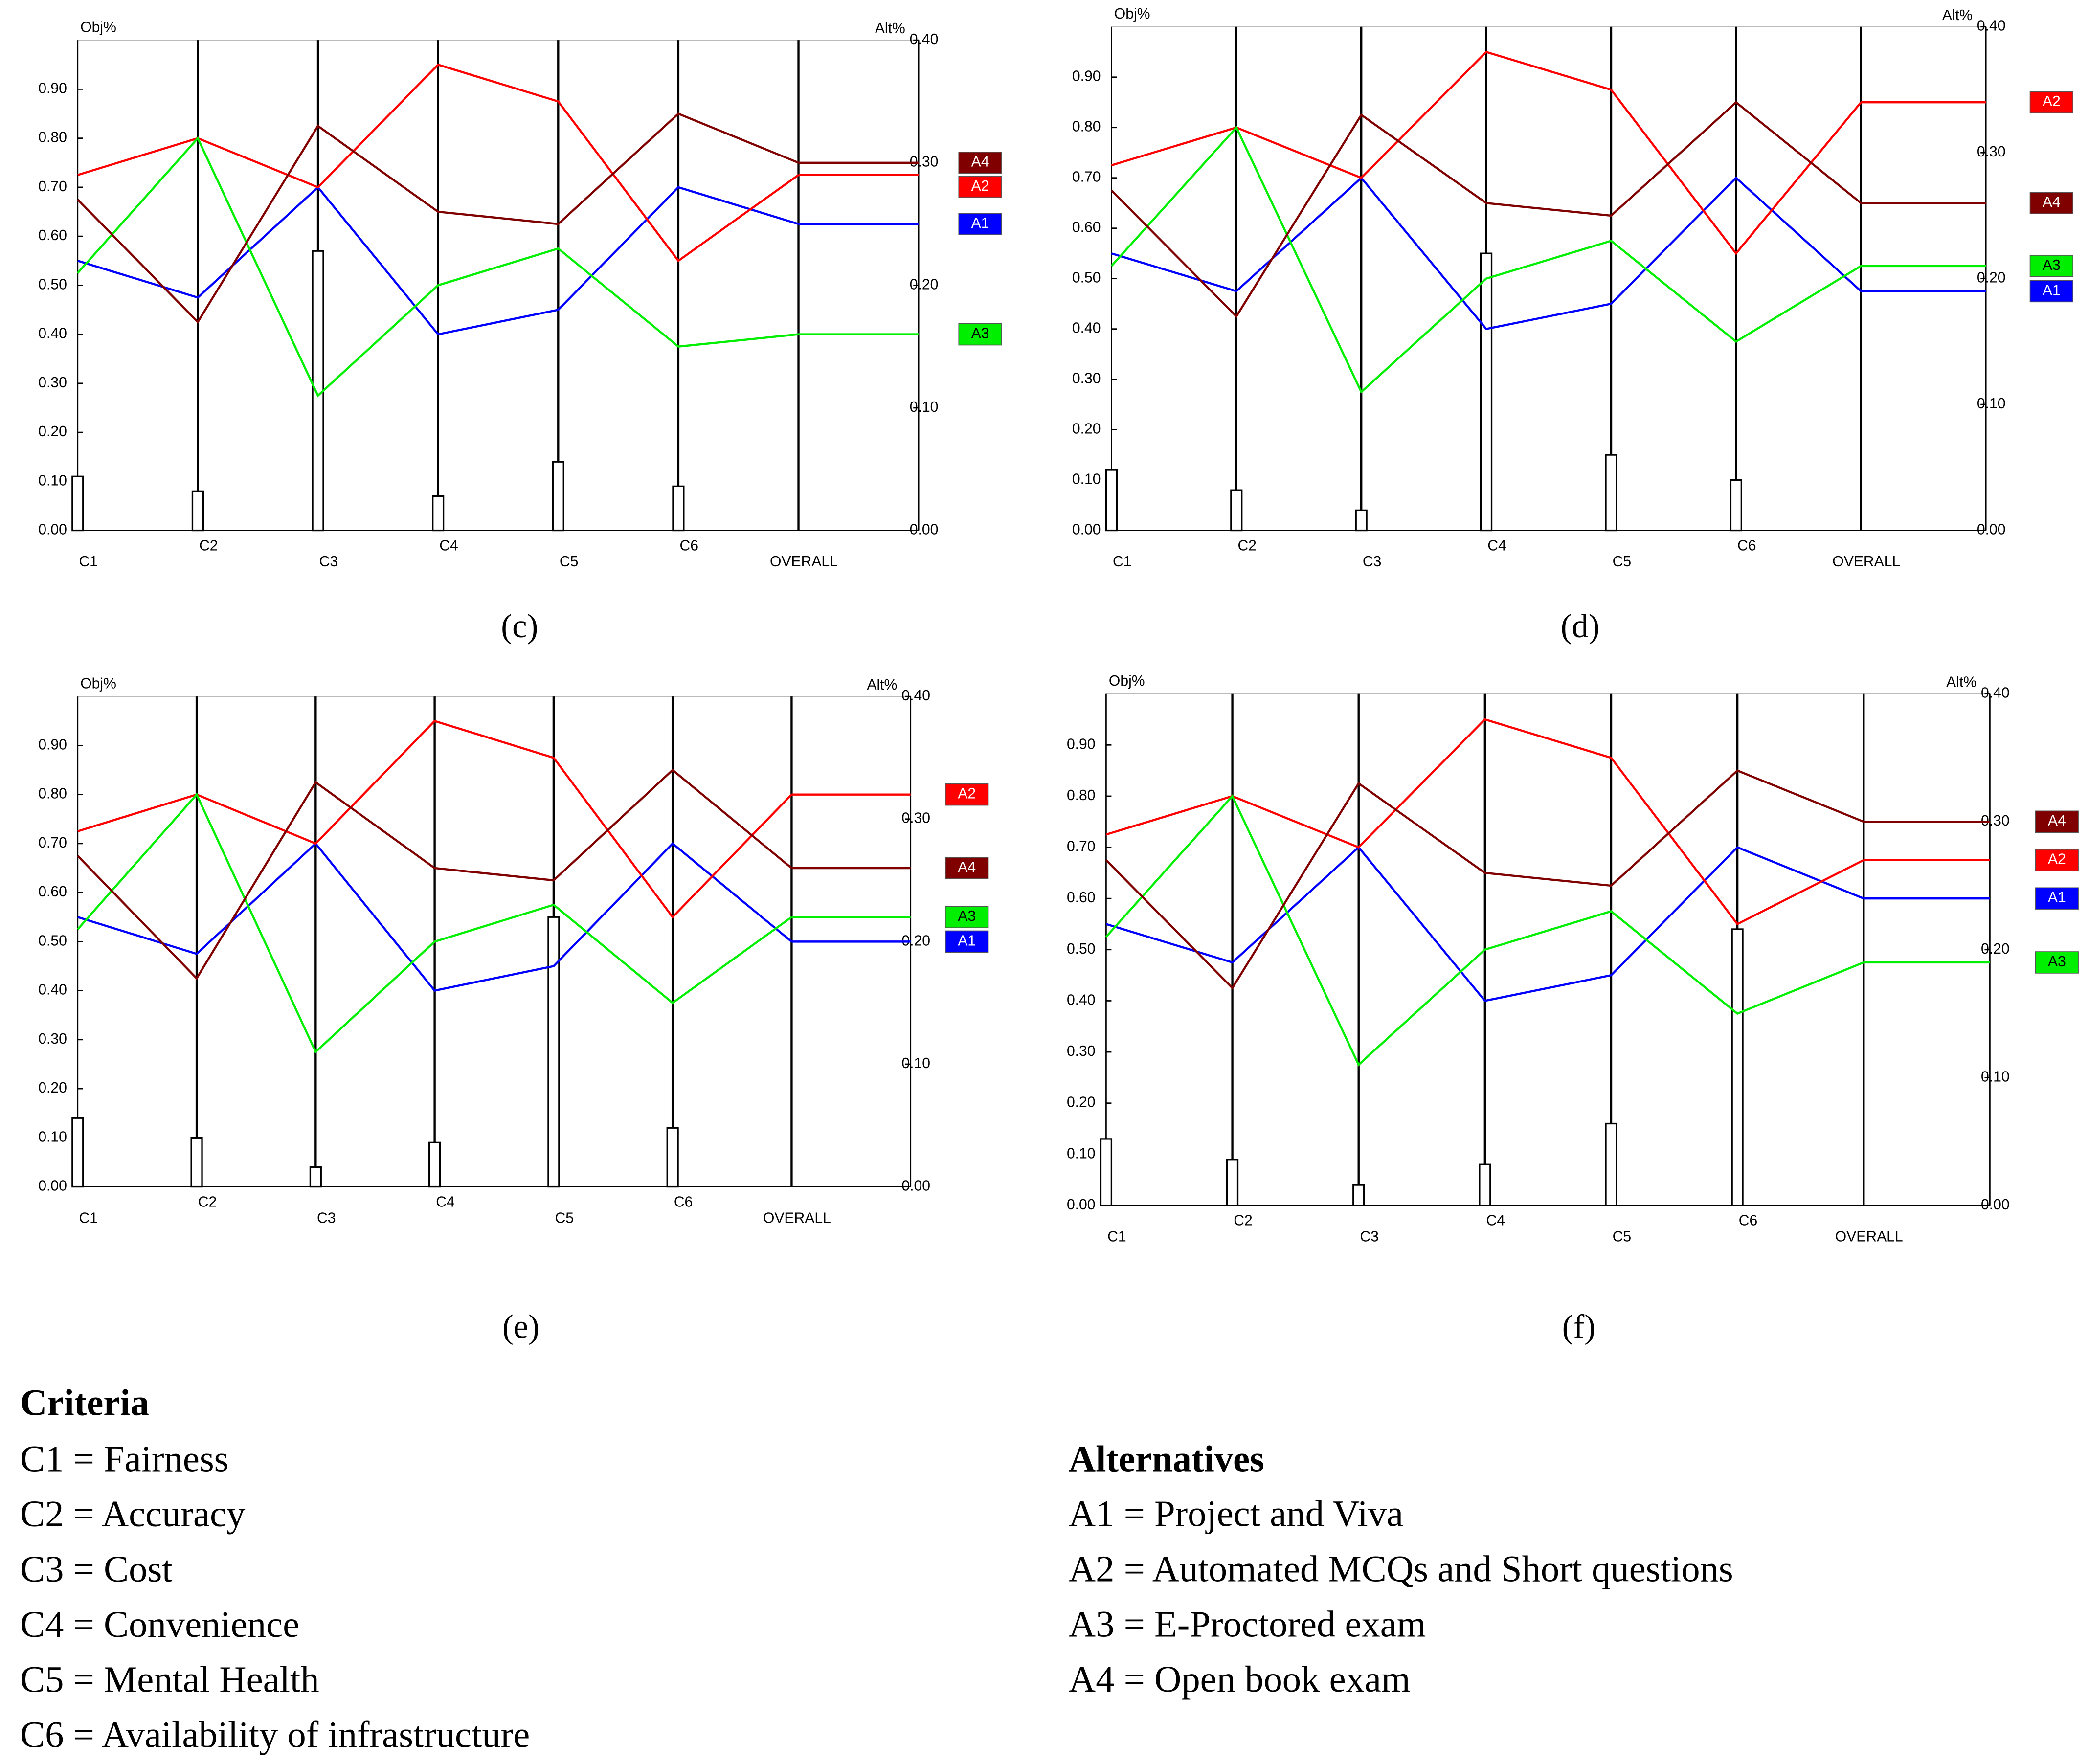 The image size is (2089, 1764). Describe the element at coordinates (1578, 1326) in the screenshot. I see `caption: (f)` at that location.